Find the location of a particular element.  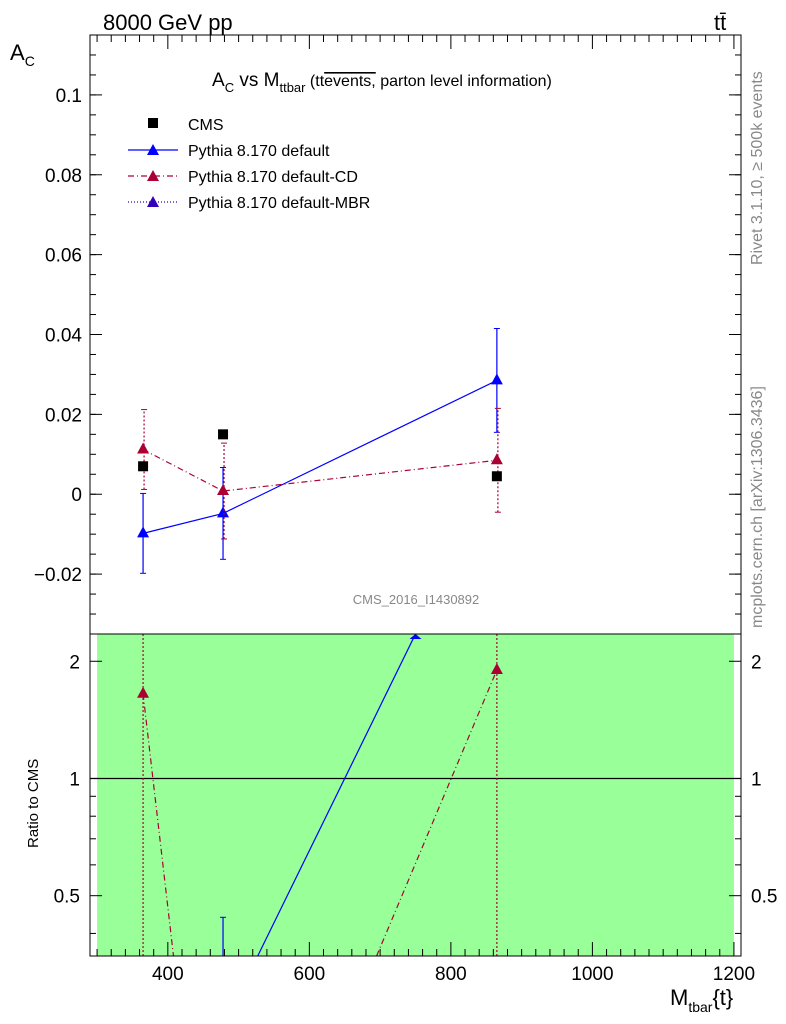

mcplots-label: mcplots.cern.ch [arXiv:1306.3436] is located at coordinates (757, 507).